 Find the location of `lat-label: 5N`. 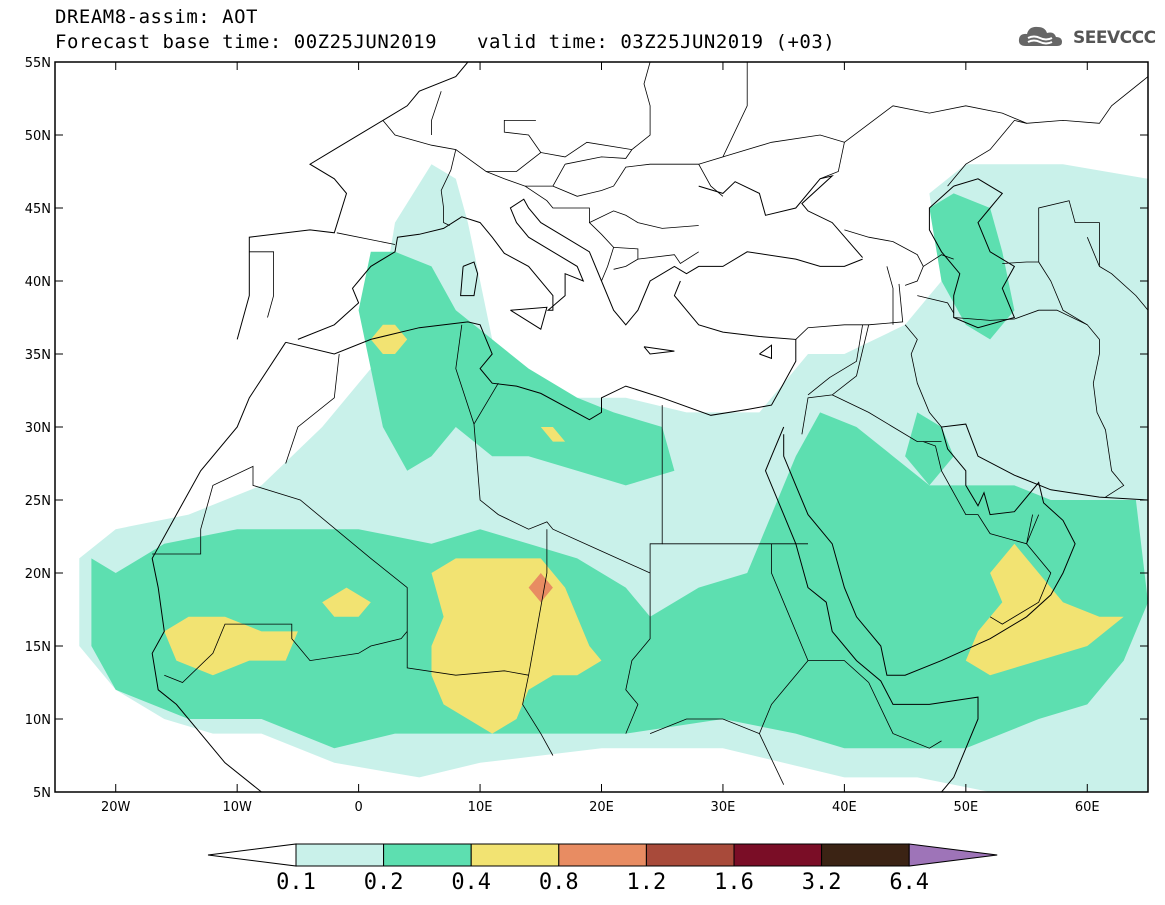

lat-label: 5N is located at coordinates (42, 793).